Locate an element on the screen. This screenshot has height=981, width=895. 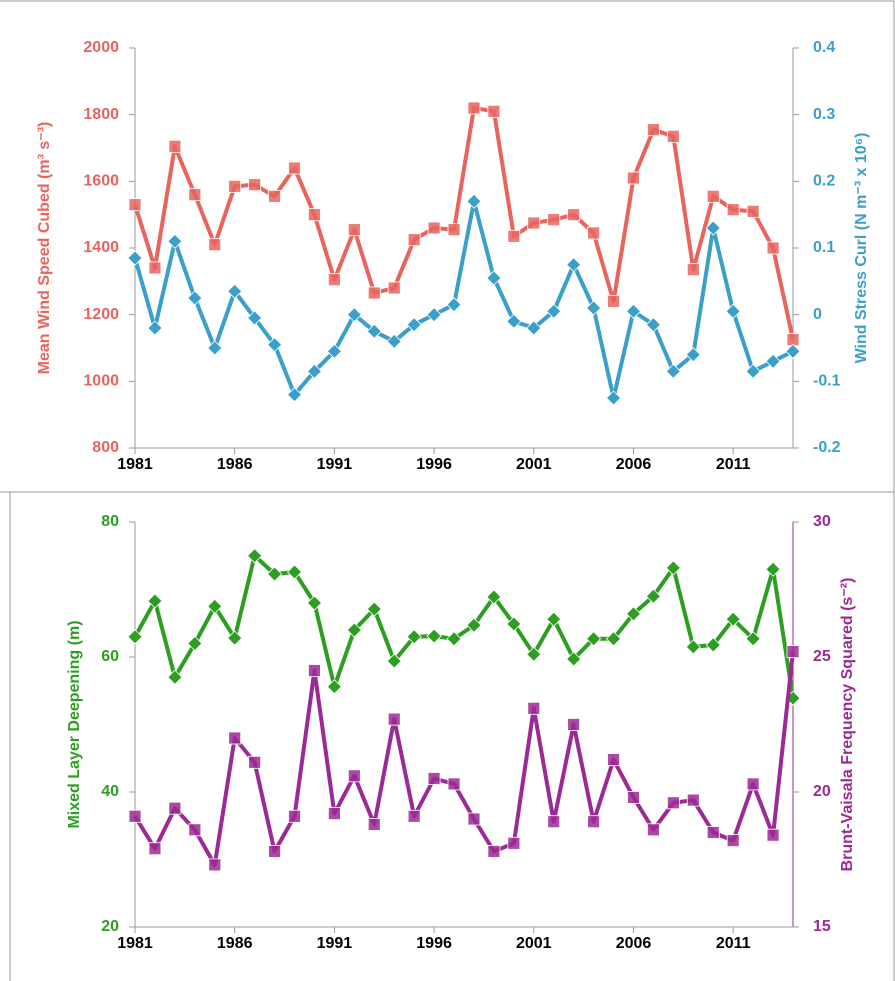
y-tick-label: 1600 is located at coordinates (101, 181).